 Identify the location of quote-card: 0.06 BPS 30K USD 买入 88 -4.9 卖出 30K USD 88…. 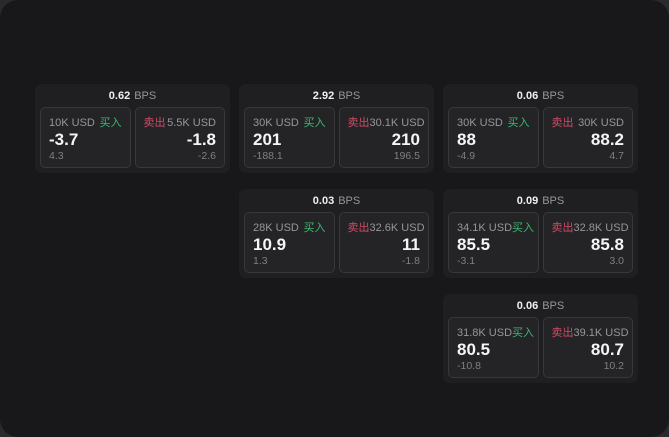
(540, 128).